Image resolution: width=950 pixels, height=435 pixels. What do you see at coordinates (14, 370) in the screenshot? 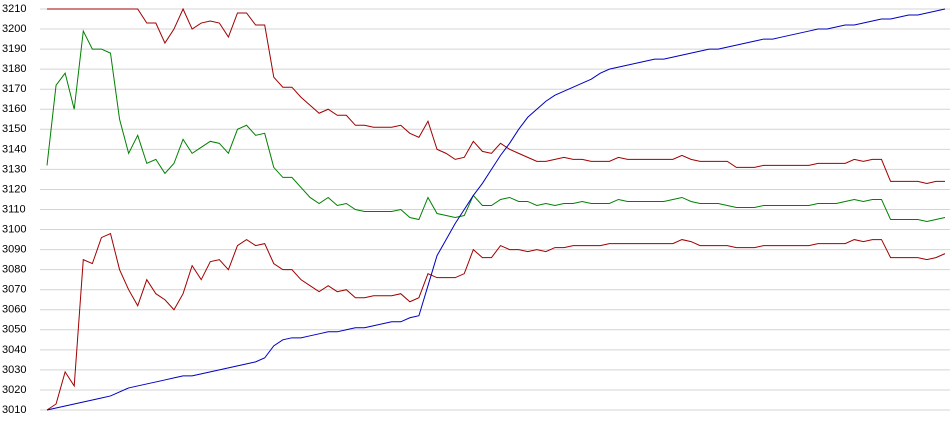
I see `y-tick-label: 3030` at bounding box center [14, 370].